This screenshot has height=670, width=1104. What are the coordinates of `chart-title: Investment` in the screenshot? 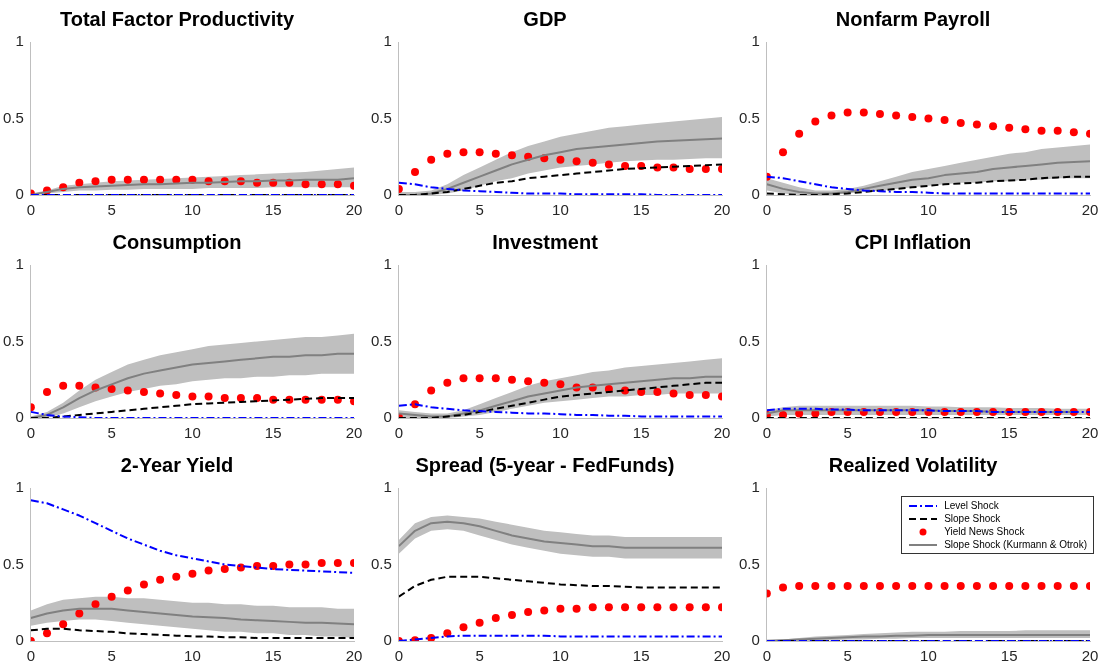 It's located at (545, 241).